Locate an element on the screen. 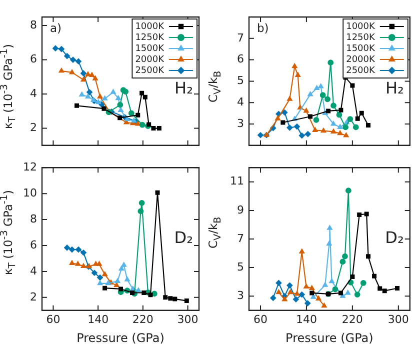 This screenshot has width=415, height=348. y-tick-label: 12 is located at coordinates (30, 167).